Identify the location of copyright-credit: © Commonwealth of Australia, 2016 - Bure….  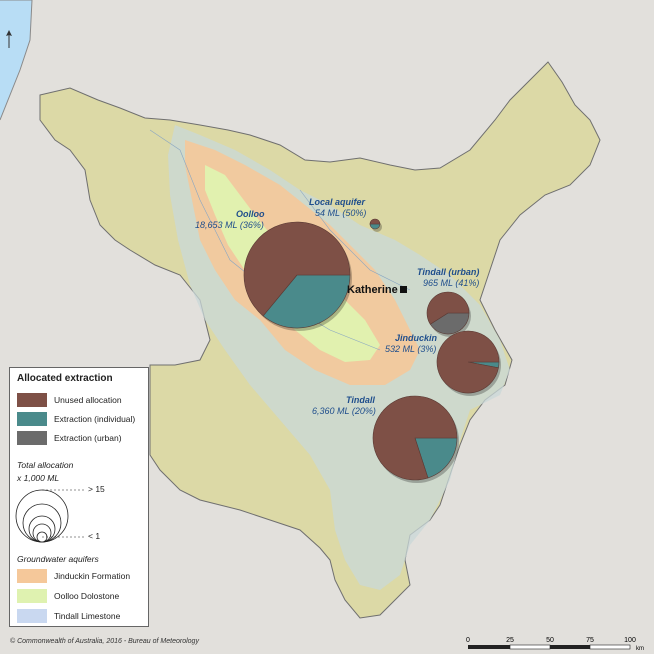
(104, 641).